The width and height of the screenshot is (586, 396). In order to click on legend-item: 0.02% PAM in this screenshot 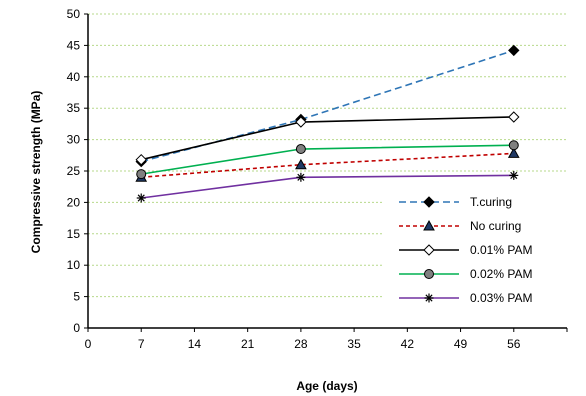, I will do `click(465, 274)`.